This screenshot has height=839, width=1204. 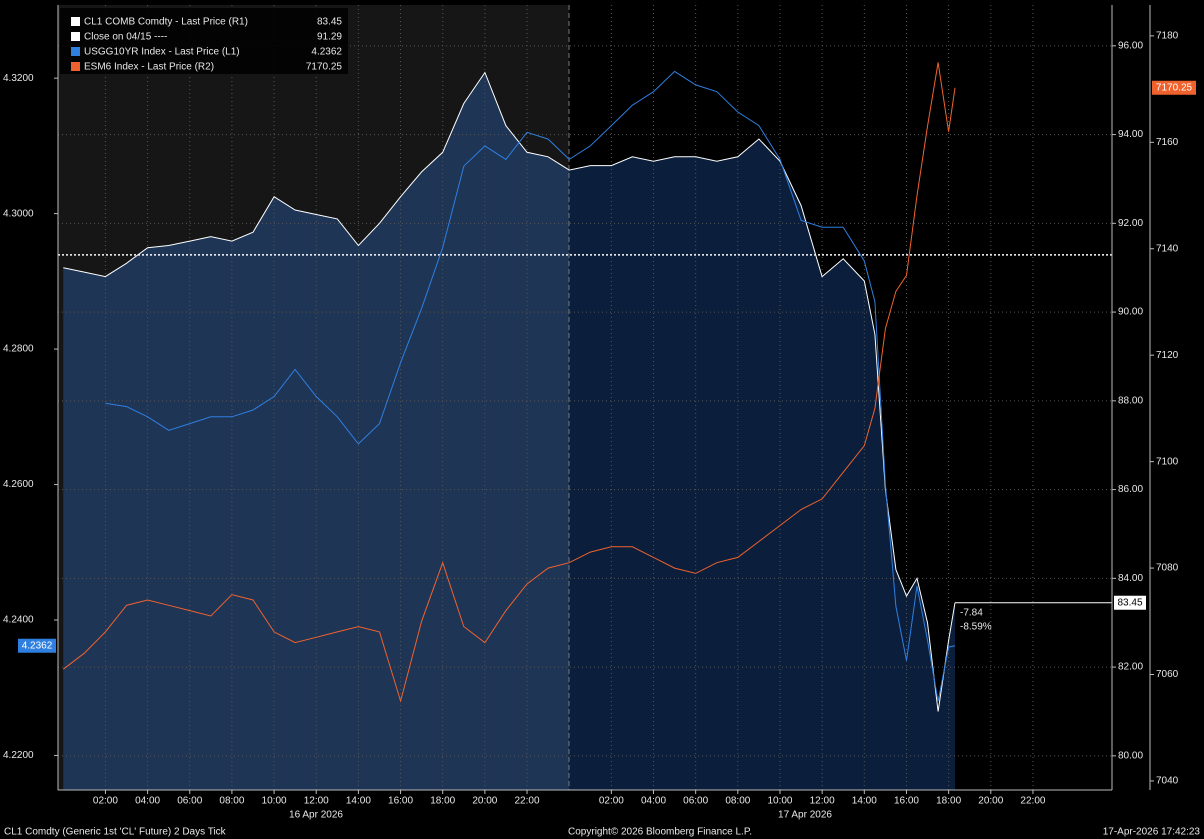 I want to click on annotation: -7.84, so click(x=971, y=612).